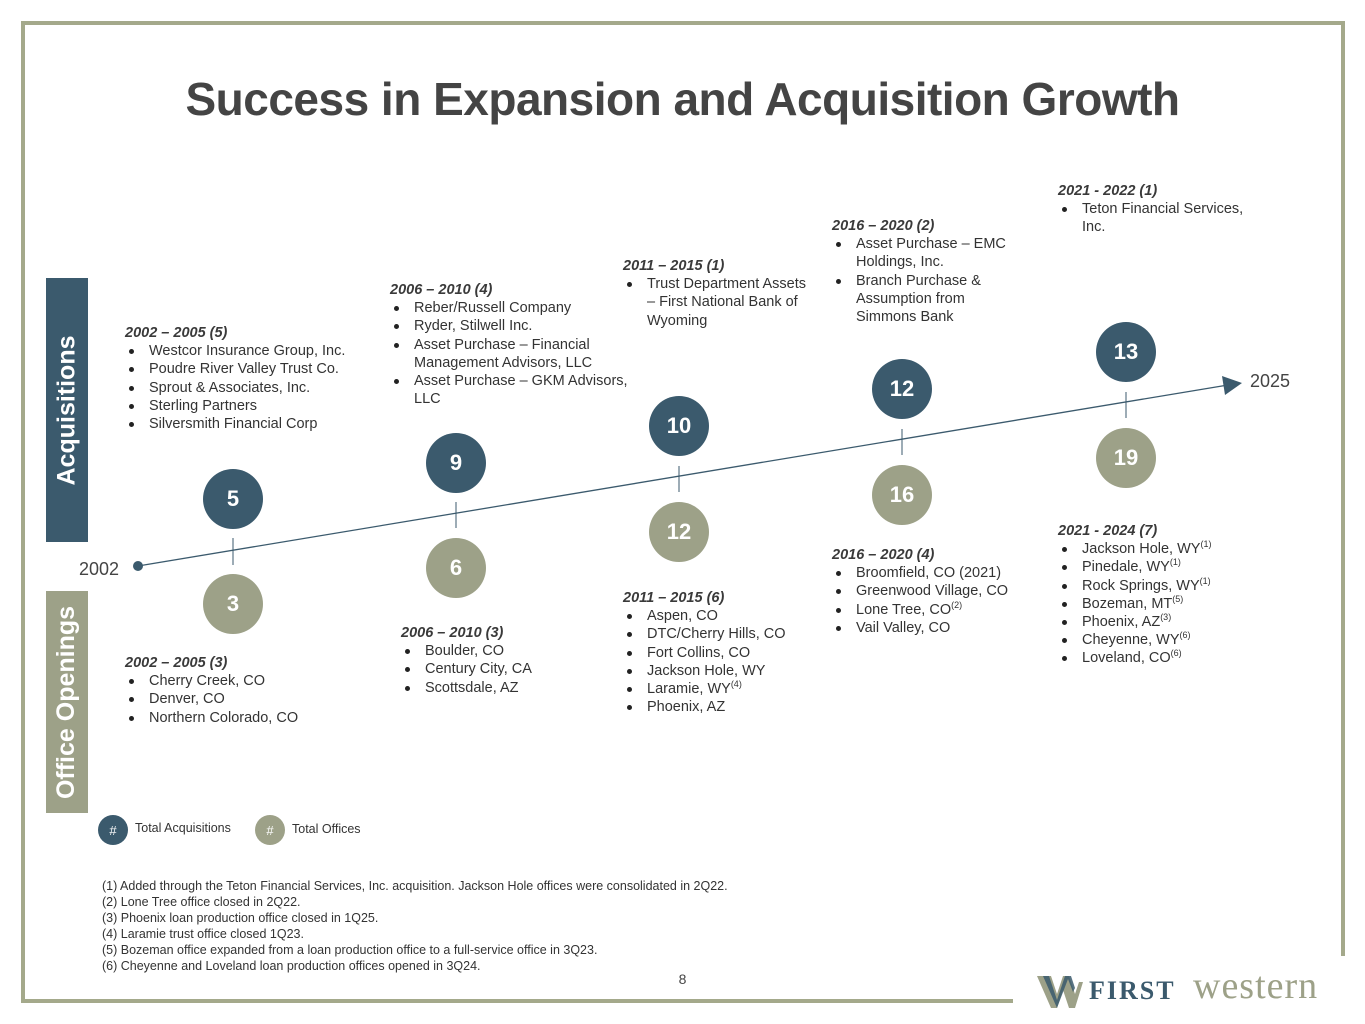  I want to click on acquisitions-total-bubble: 10, so click(679, 426).